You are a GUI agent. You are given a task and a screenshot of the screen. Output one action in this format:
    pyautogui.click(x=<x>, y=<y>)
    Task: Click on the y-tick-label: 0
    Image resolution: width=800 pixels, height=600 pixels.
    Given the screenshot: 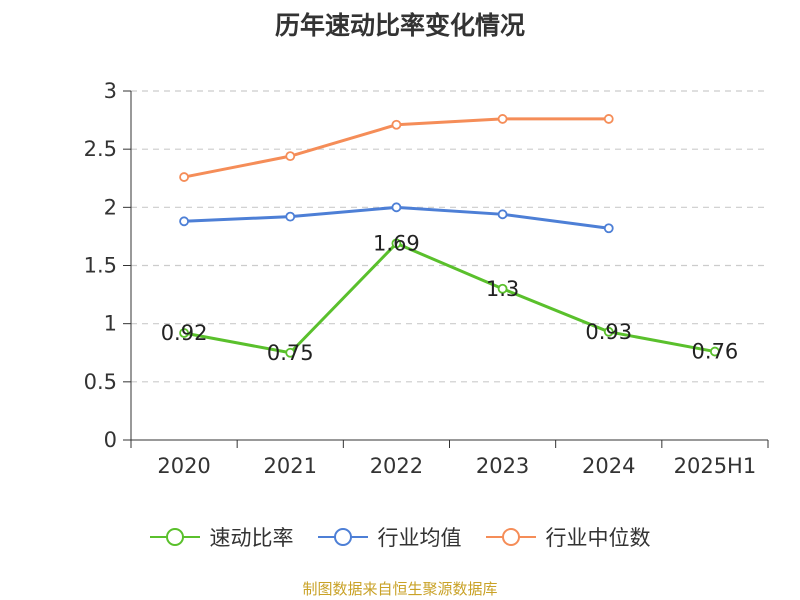 What is the action you would take?
    pyautogui.click(x=110, y=440)
    